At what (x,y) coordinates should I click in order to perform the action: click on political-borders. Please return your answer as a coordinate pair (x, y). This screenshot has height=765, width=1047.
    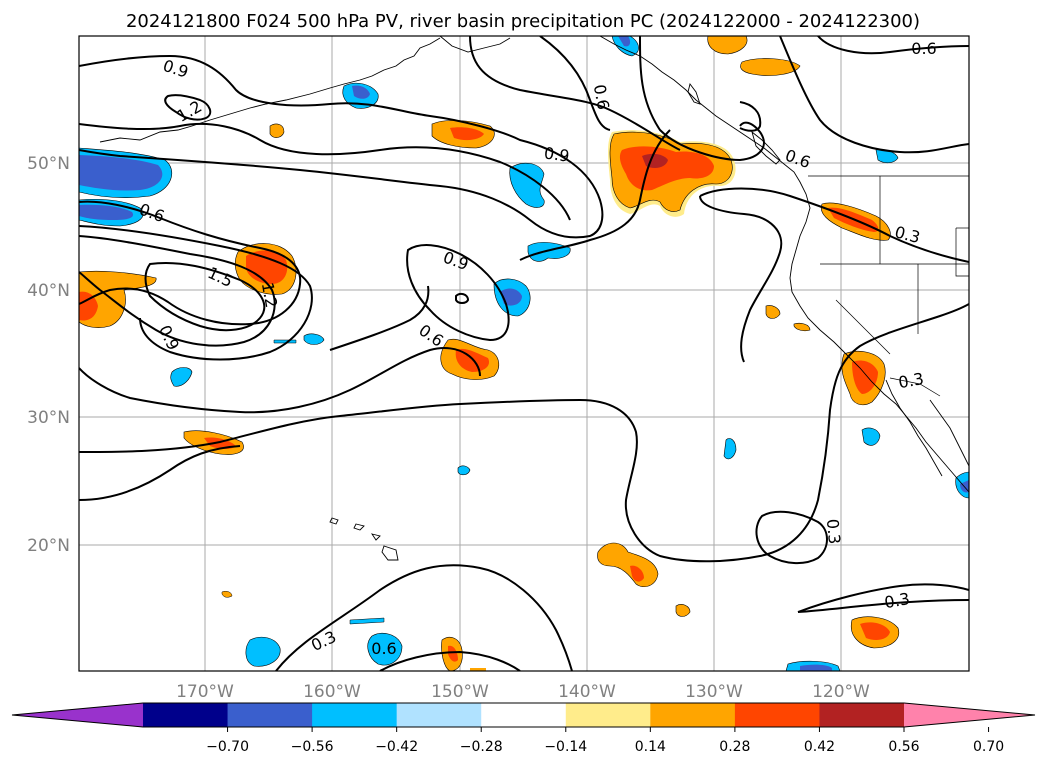
    Looking at the image, I should click on (888, 286).